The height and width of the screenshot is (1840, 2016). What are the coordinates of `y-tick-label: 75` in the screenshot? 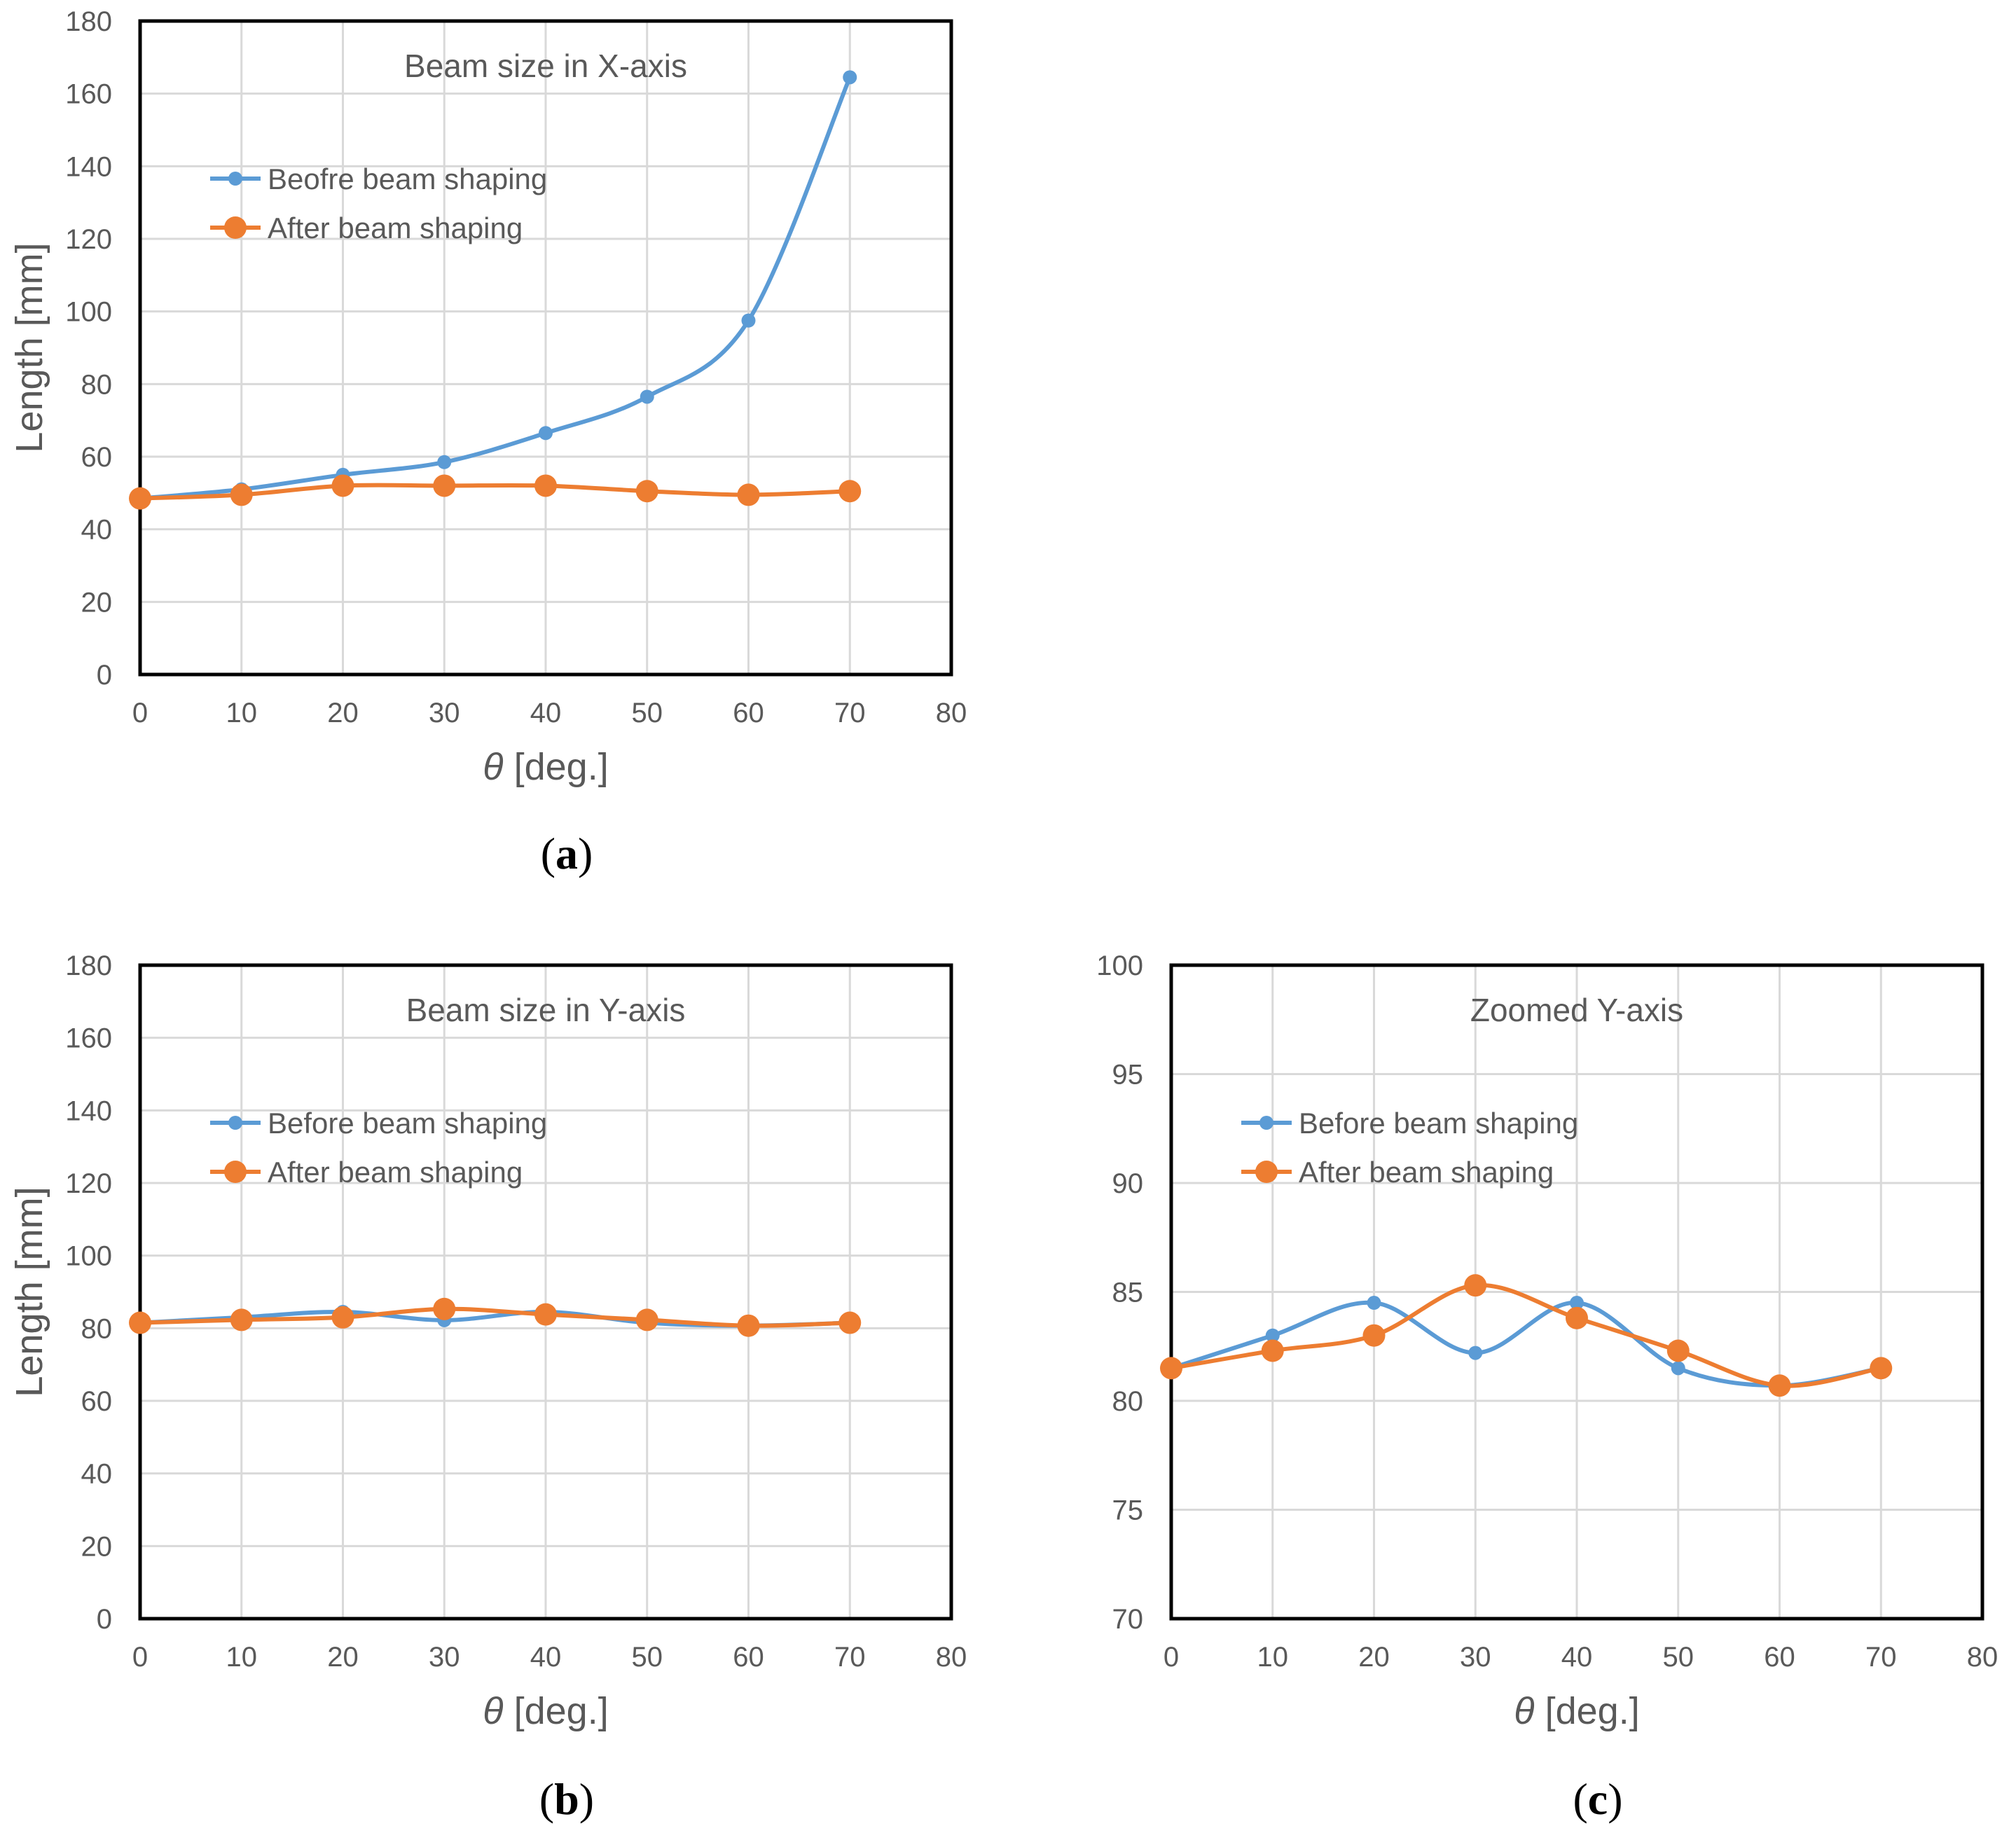 It's located at (1128, 1510).